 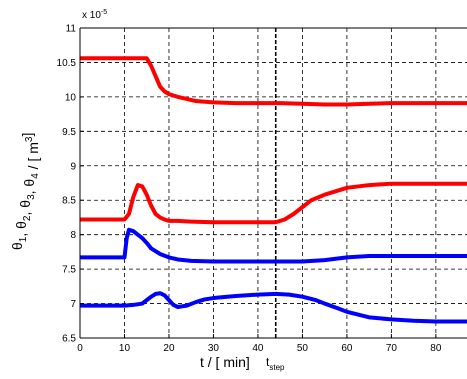 I want to click on y-tick-label: 9.5, so click(x=69, y=132).